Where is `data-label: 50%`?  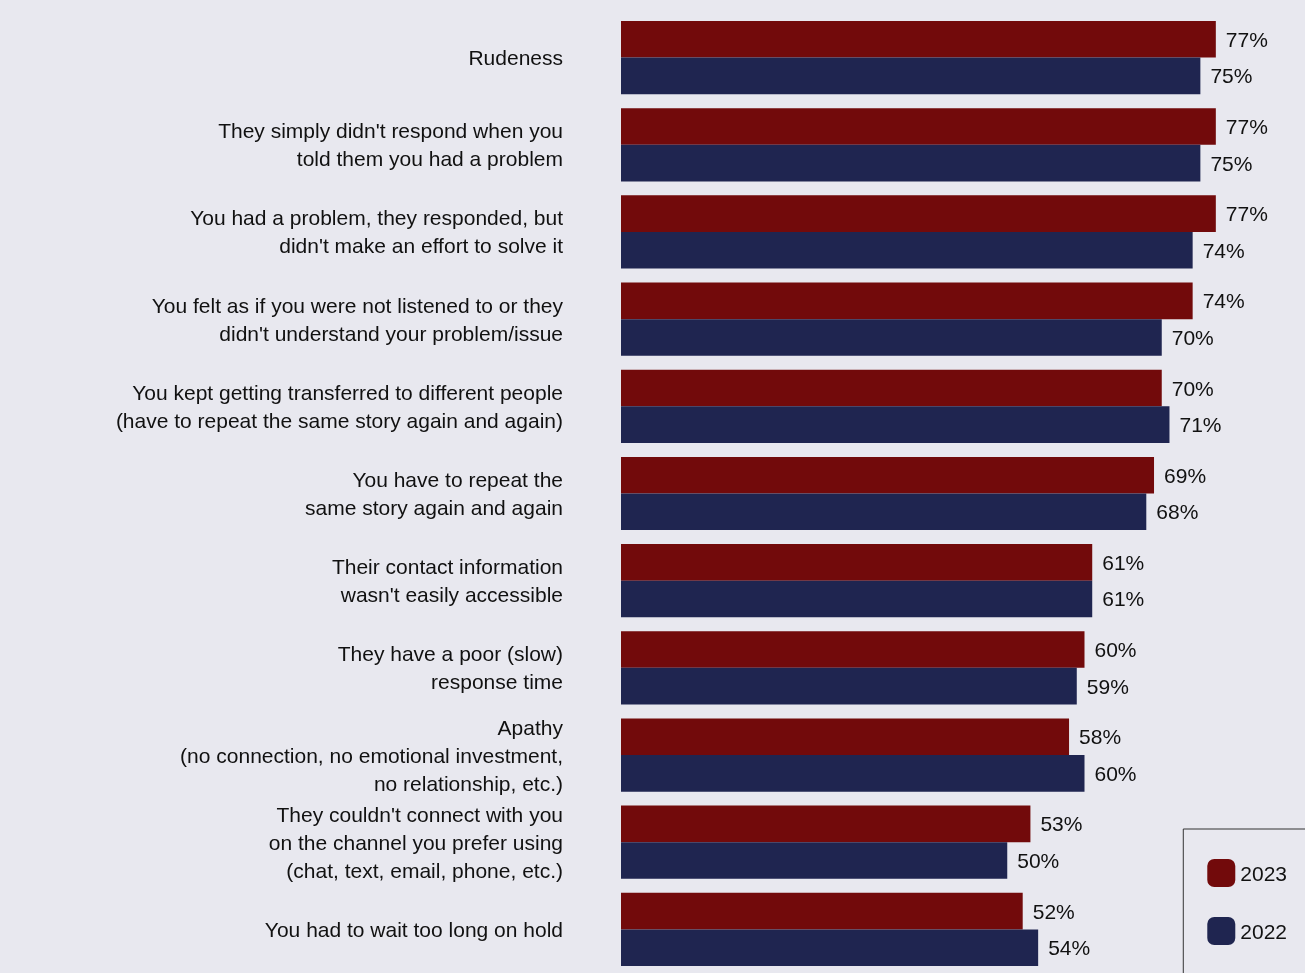
data-label: 50% is located at coordinates (1038, 861).